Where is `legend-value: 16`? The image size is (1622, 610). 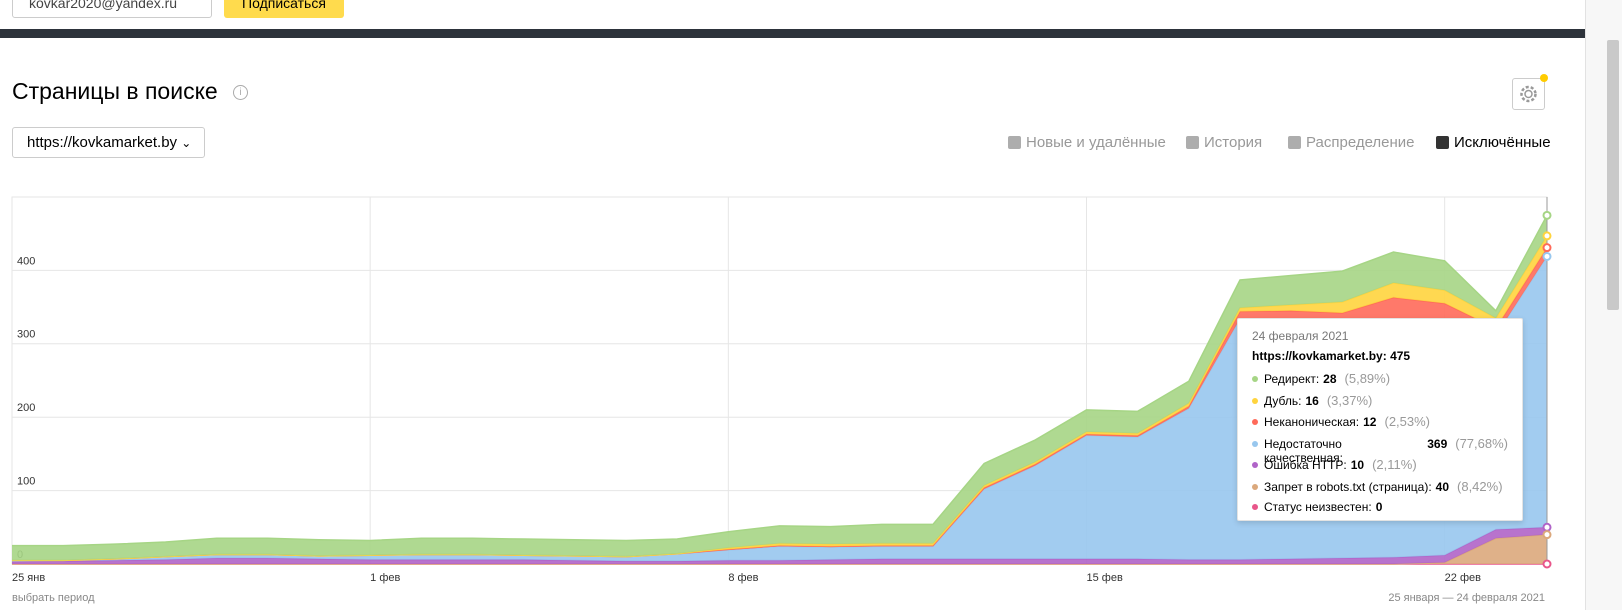 legend-value: 16 is located at coordinates (1312, 400).